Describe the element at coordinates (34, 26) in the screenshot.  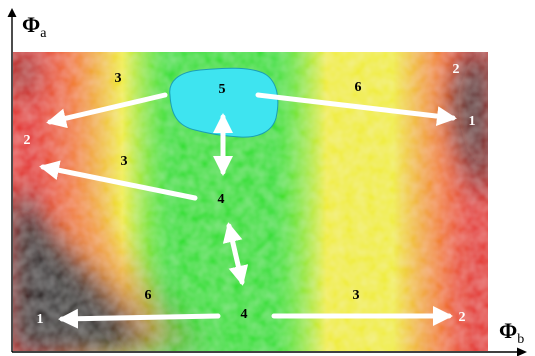
I see `y-axis-label: Φa` at that location.